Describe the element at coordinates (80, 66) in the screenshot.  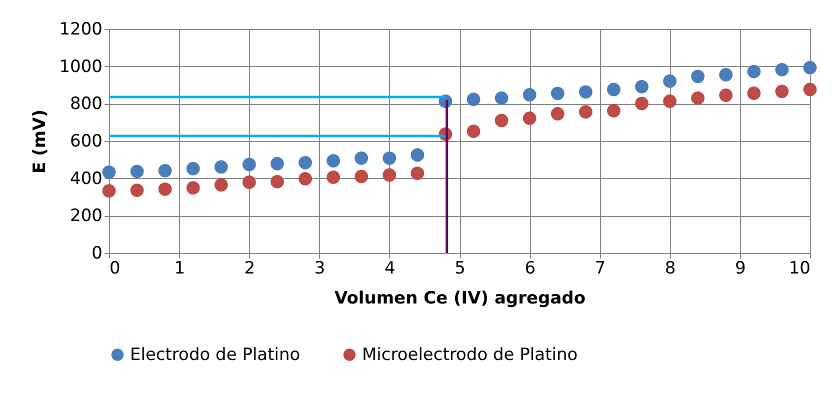
I see `y-tick-label: 1000` at that location.